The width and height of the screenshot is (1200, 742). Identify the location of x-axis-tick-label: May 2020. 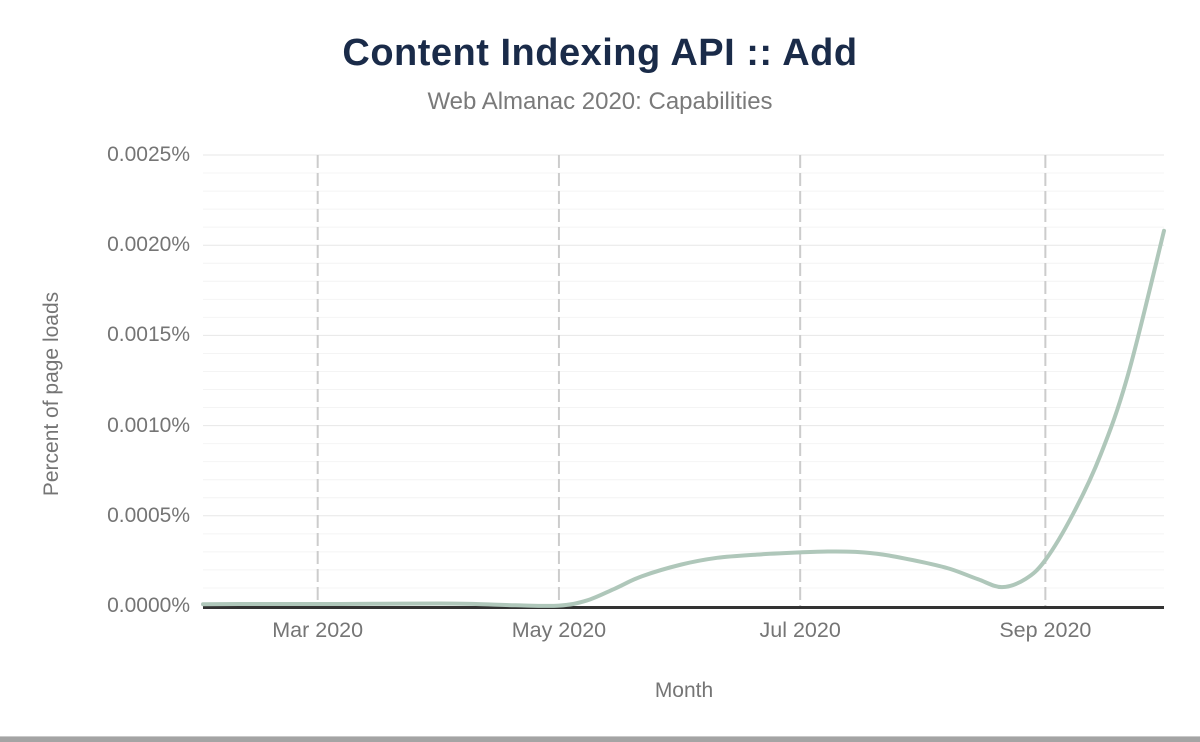
(559, 630).